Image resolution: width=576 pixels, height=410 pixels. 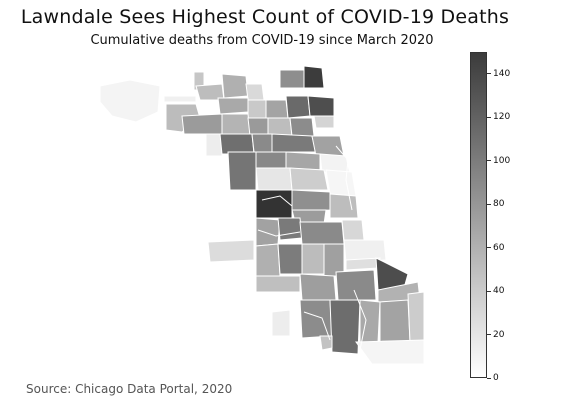 What do you see at coordinates (478, 215) in the screenshot?
I see `colorbar` at bounding box center [478, 215].